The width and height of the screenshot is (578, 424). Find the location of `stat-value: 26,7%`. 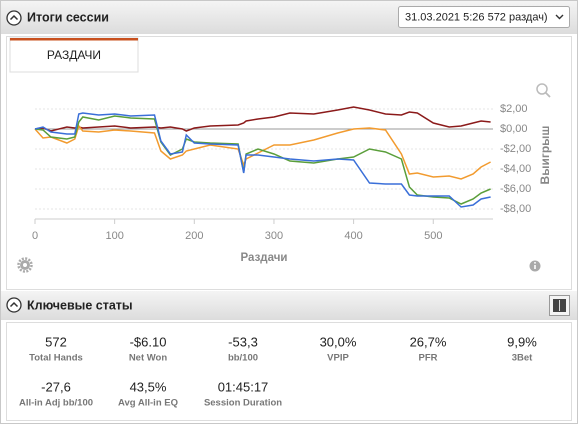

stat-value: 26,7% is located at coordinates (428, 341).